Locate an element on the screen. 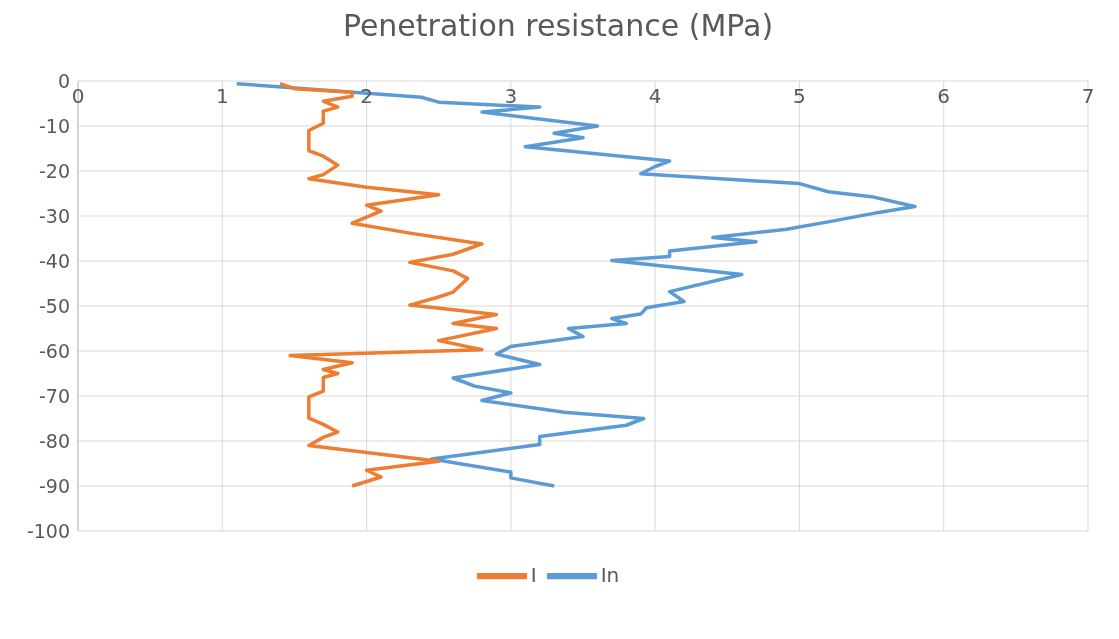  y-tick-label: -40 is located at coordinates (54, 260).